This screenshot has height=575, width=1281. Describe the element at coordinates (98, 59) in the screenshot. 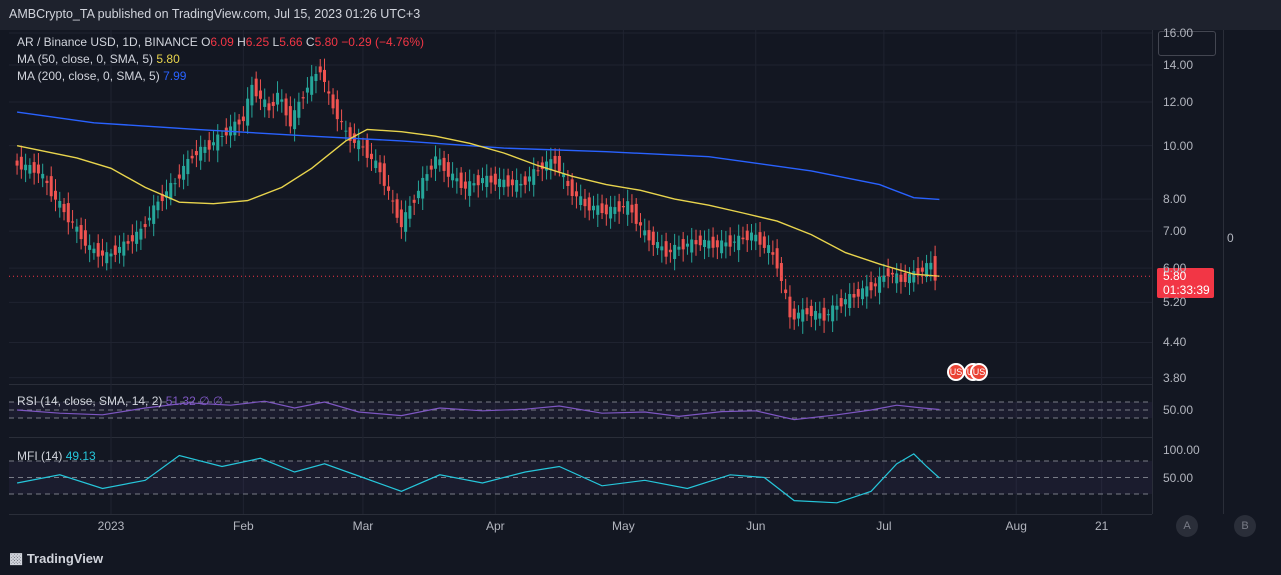

I see `ma50-legend: MA (50, close, 0, SMA, 5) 5.80` at that location.